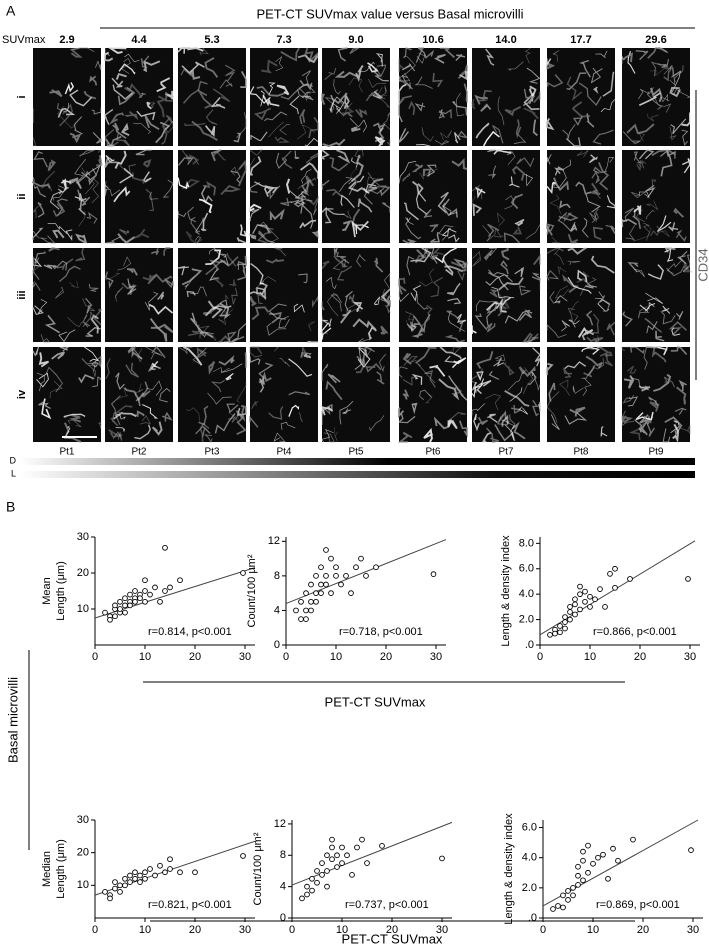  Describe the element at coordinates (252, 590) in the screenshot. I see `y-axis-label: Count/100 μm²` at that location.